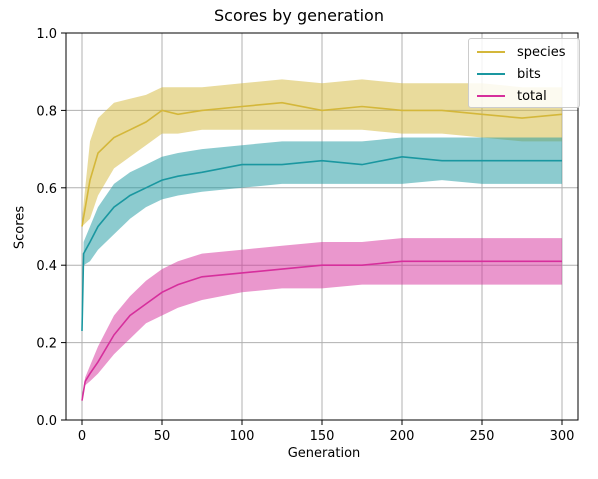 The height and width of the screenshot is (479, 598). I want to click on x-axis-label: Generation, so click(324, 453).